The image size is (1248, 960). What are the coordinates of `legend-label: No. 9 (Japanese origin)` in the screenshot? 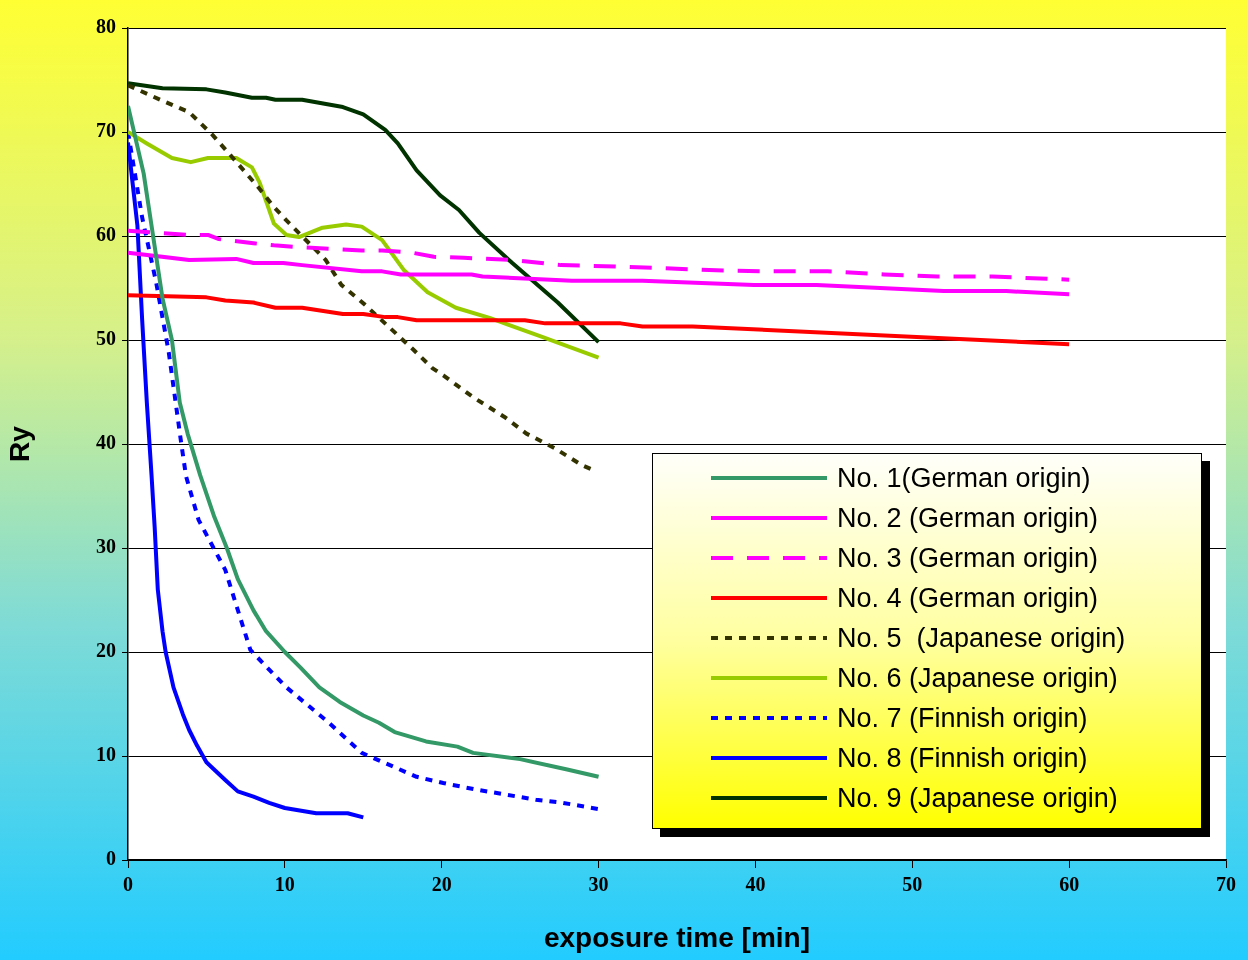 It's located at (977, 798).